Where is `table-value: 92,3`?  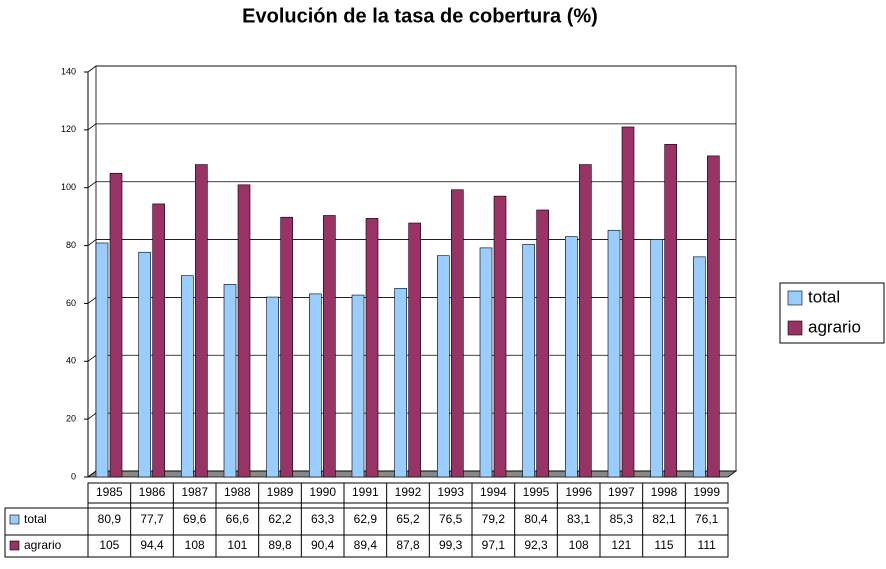
table-value: 92,3 is located at coordinates (536, 545).